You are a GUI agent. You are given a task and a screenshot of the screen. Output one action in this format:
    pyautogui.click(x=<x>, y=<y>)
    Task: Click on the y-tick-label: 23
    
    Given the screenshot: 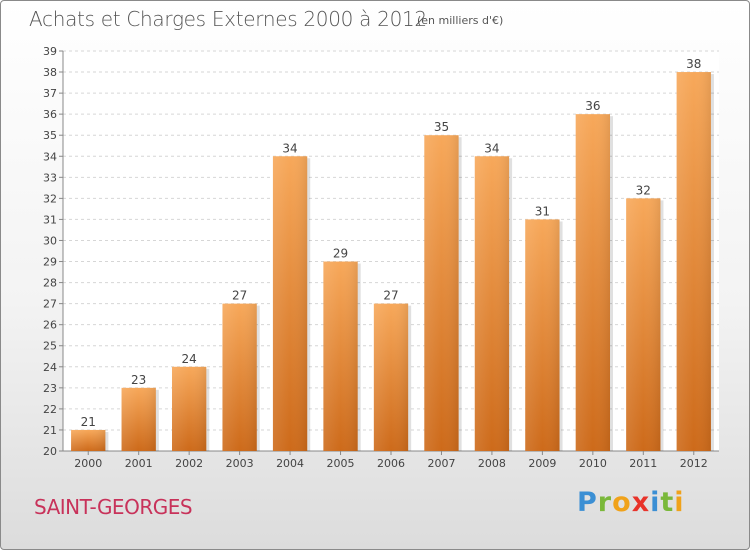 What is the action you would take?
    pyautogui.click(x=50, y=388)
    